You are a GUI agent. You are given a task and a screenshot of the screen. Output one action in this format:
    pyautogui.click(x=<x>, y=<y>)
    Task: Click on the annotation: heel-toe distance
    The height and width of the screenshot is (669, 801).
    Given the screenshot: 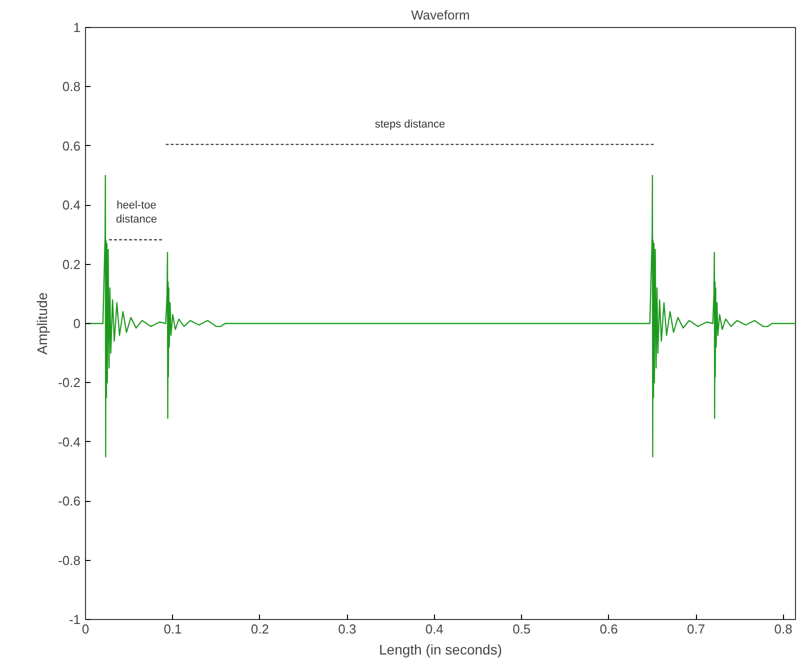 What is the action you would take?
    pyautogui.click(x=137, y=212)
    